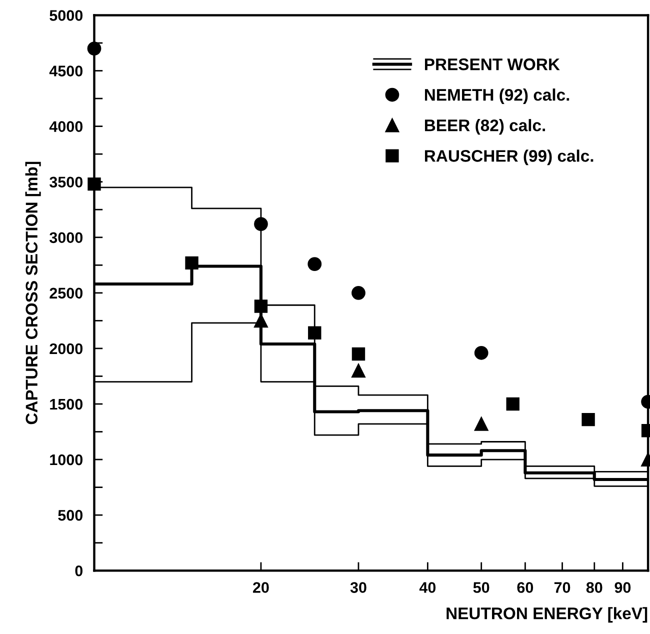 The height and width of the screenshot is (634, 650). I want to click on x-axis-title: NEUTRON ENERGY [keV], so click(547, 615).